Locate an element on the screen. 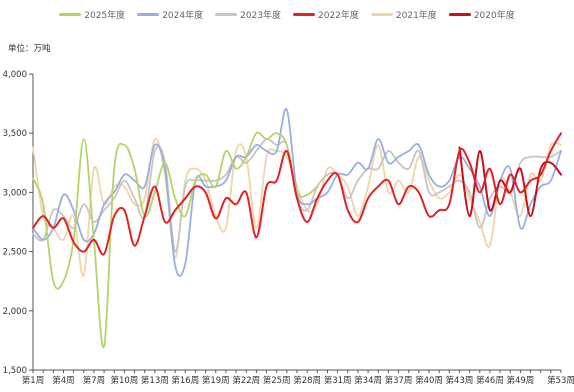 The height and width of the screenshot is (392, 574). x-tick-label: 第13周 is located at coordinates (155, 380).